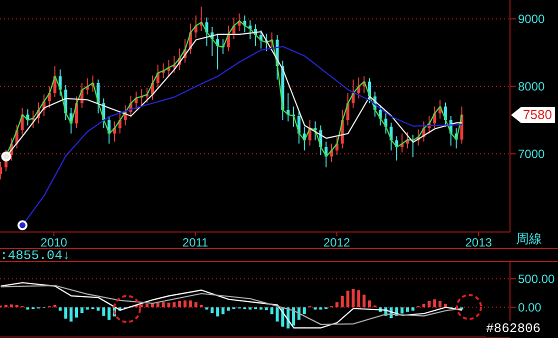  I want to click on y-tick-label: 8000, so click(532, 87).